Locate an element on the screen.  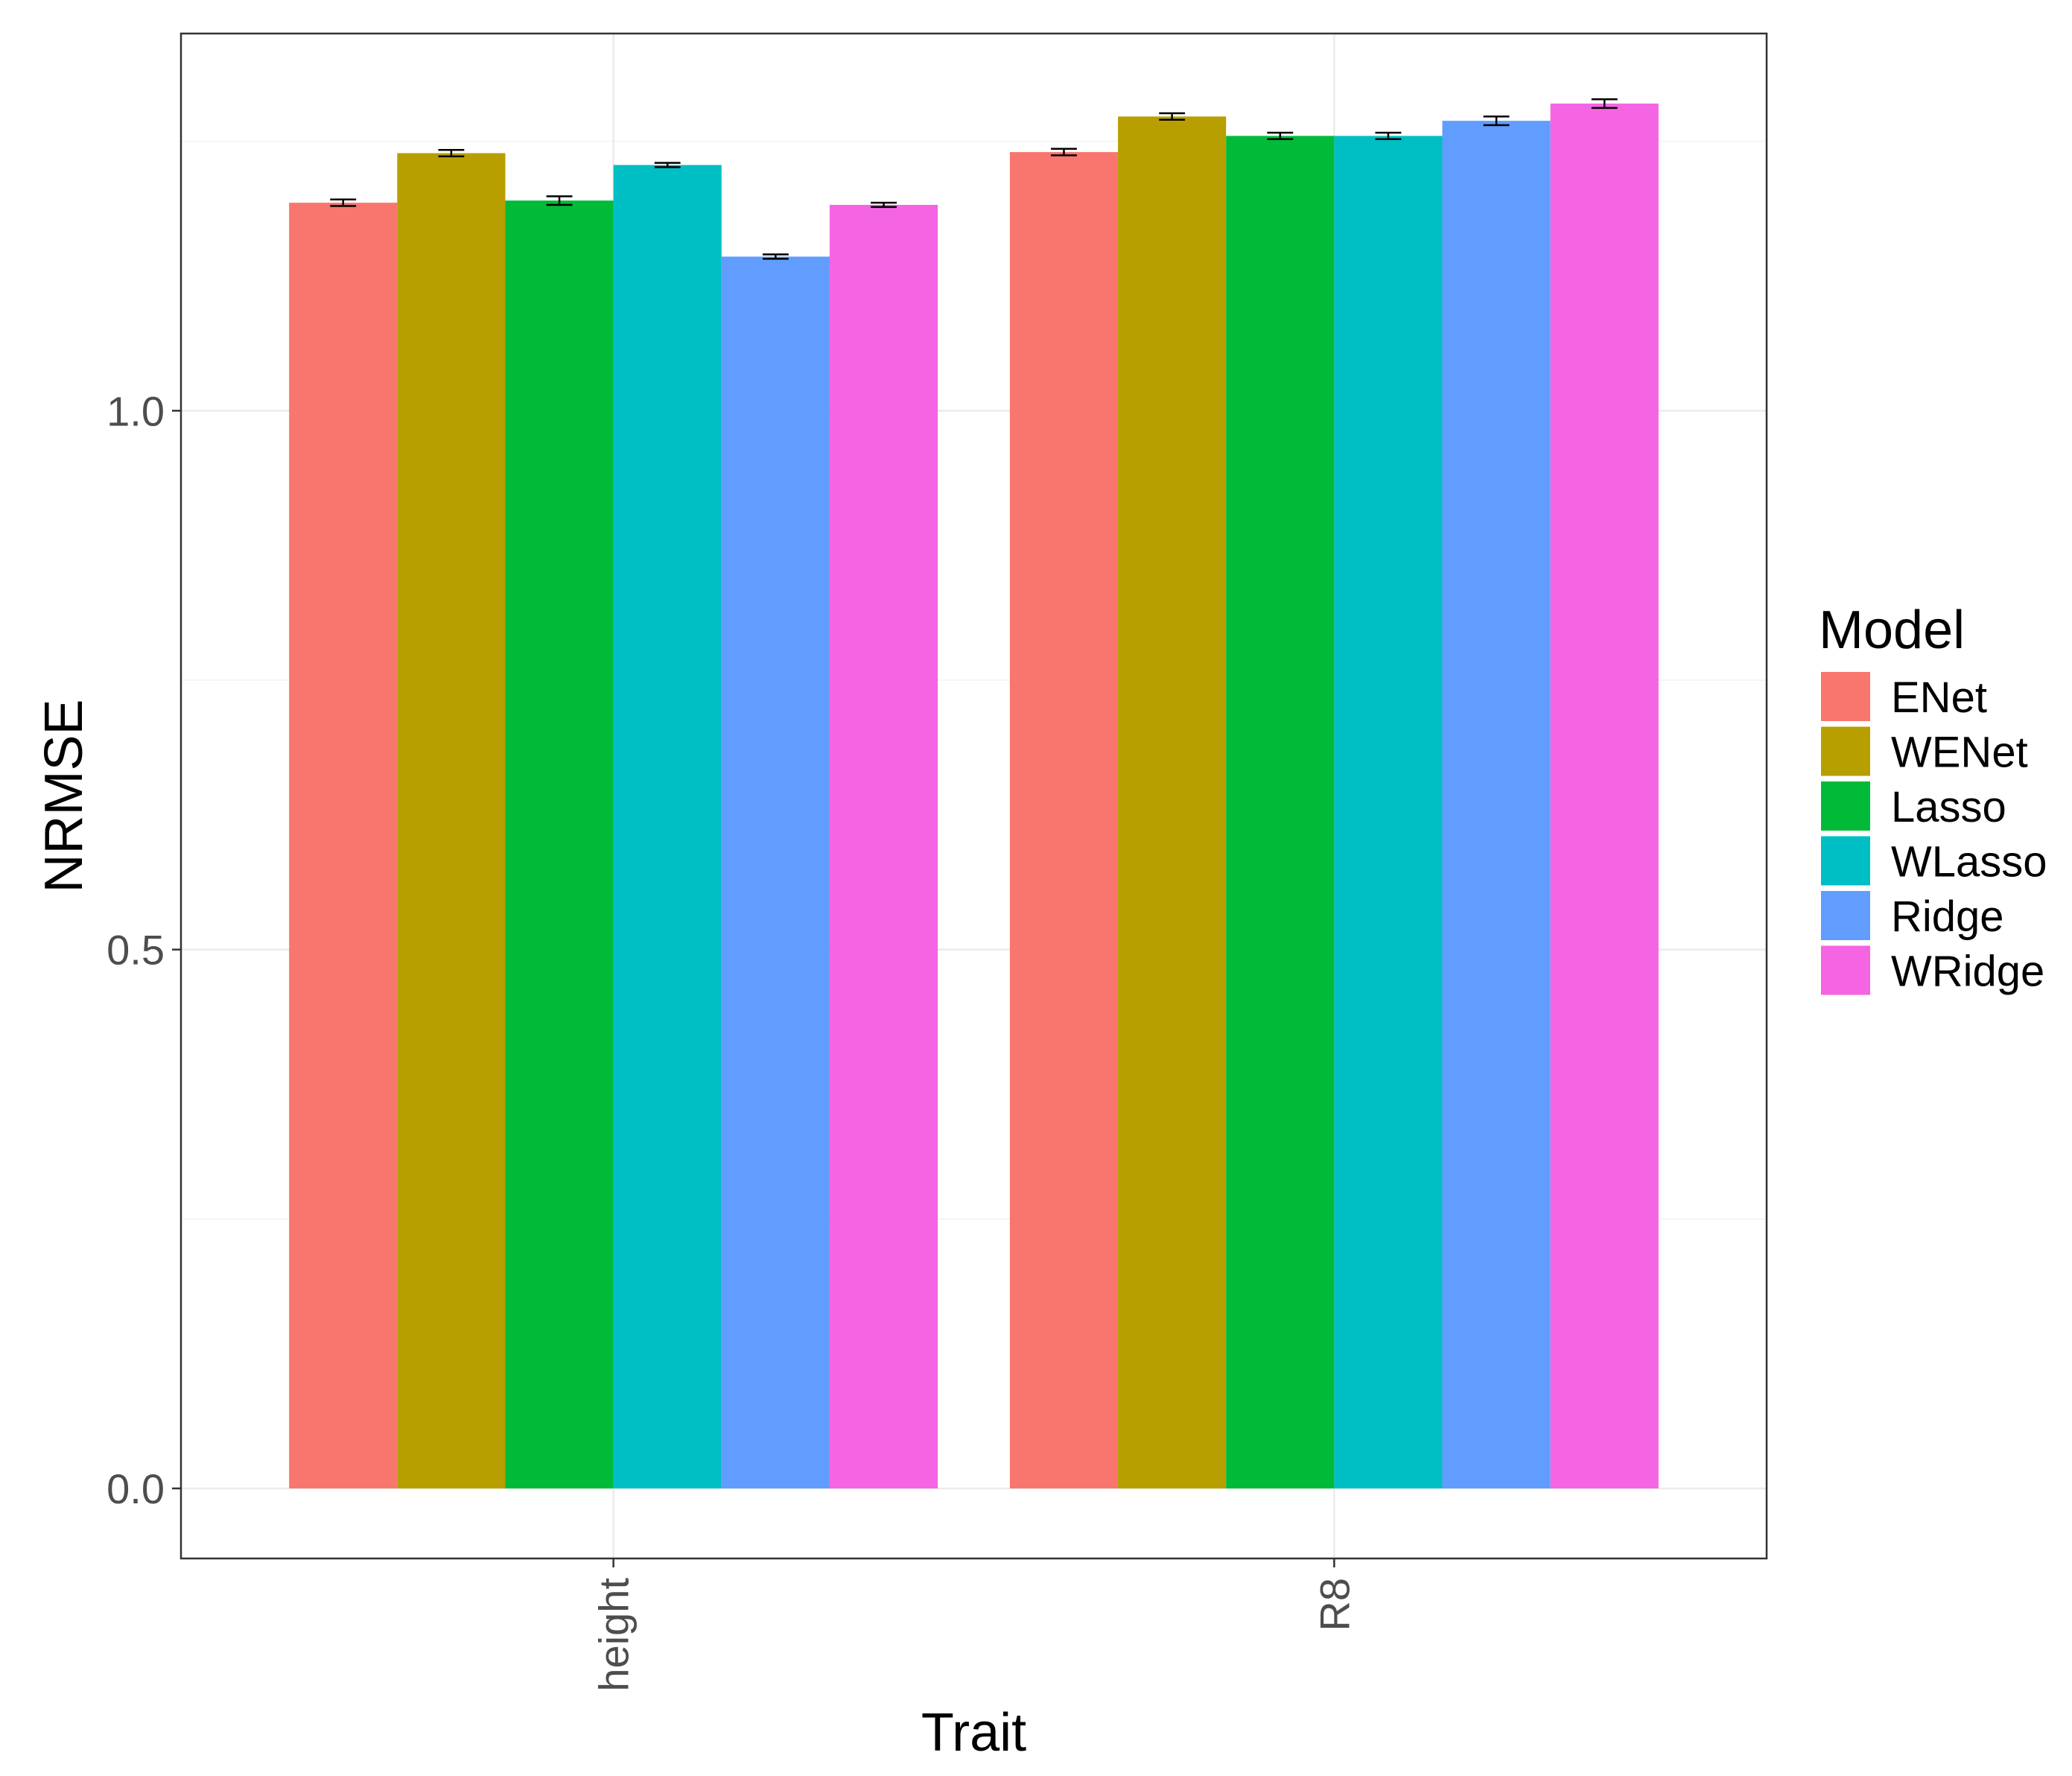
legend-label: Lasso is located at coordinates (1948, 807).